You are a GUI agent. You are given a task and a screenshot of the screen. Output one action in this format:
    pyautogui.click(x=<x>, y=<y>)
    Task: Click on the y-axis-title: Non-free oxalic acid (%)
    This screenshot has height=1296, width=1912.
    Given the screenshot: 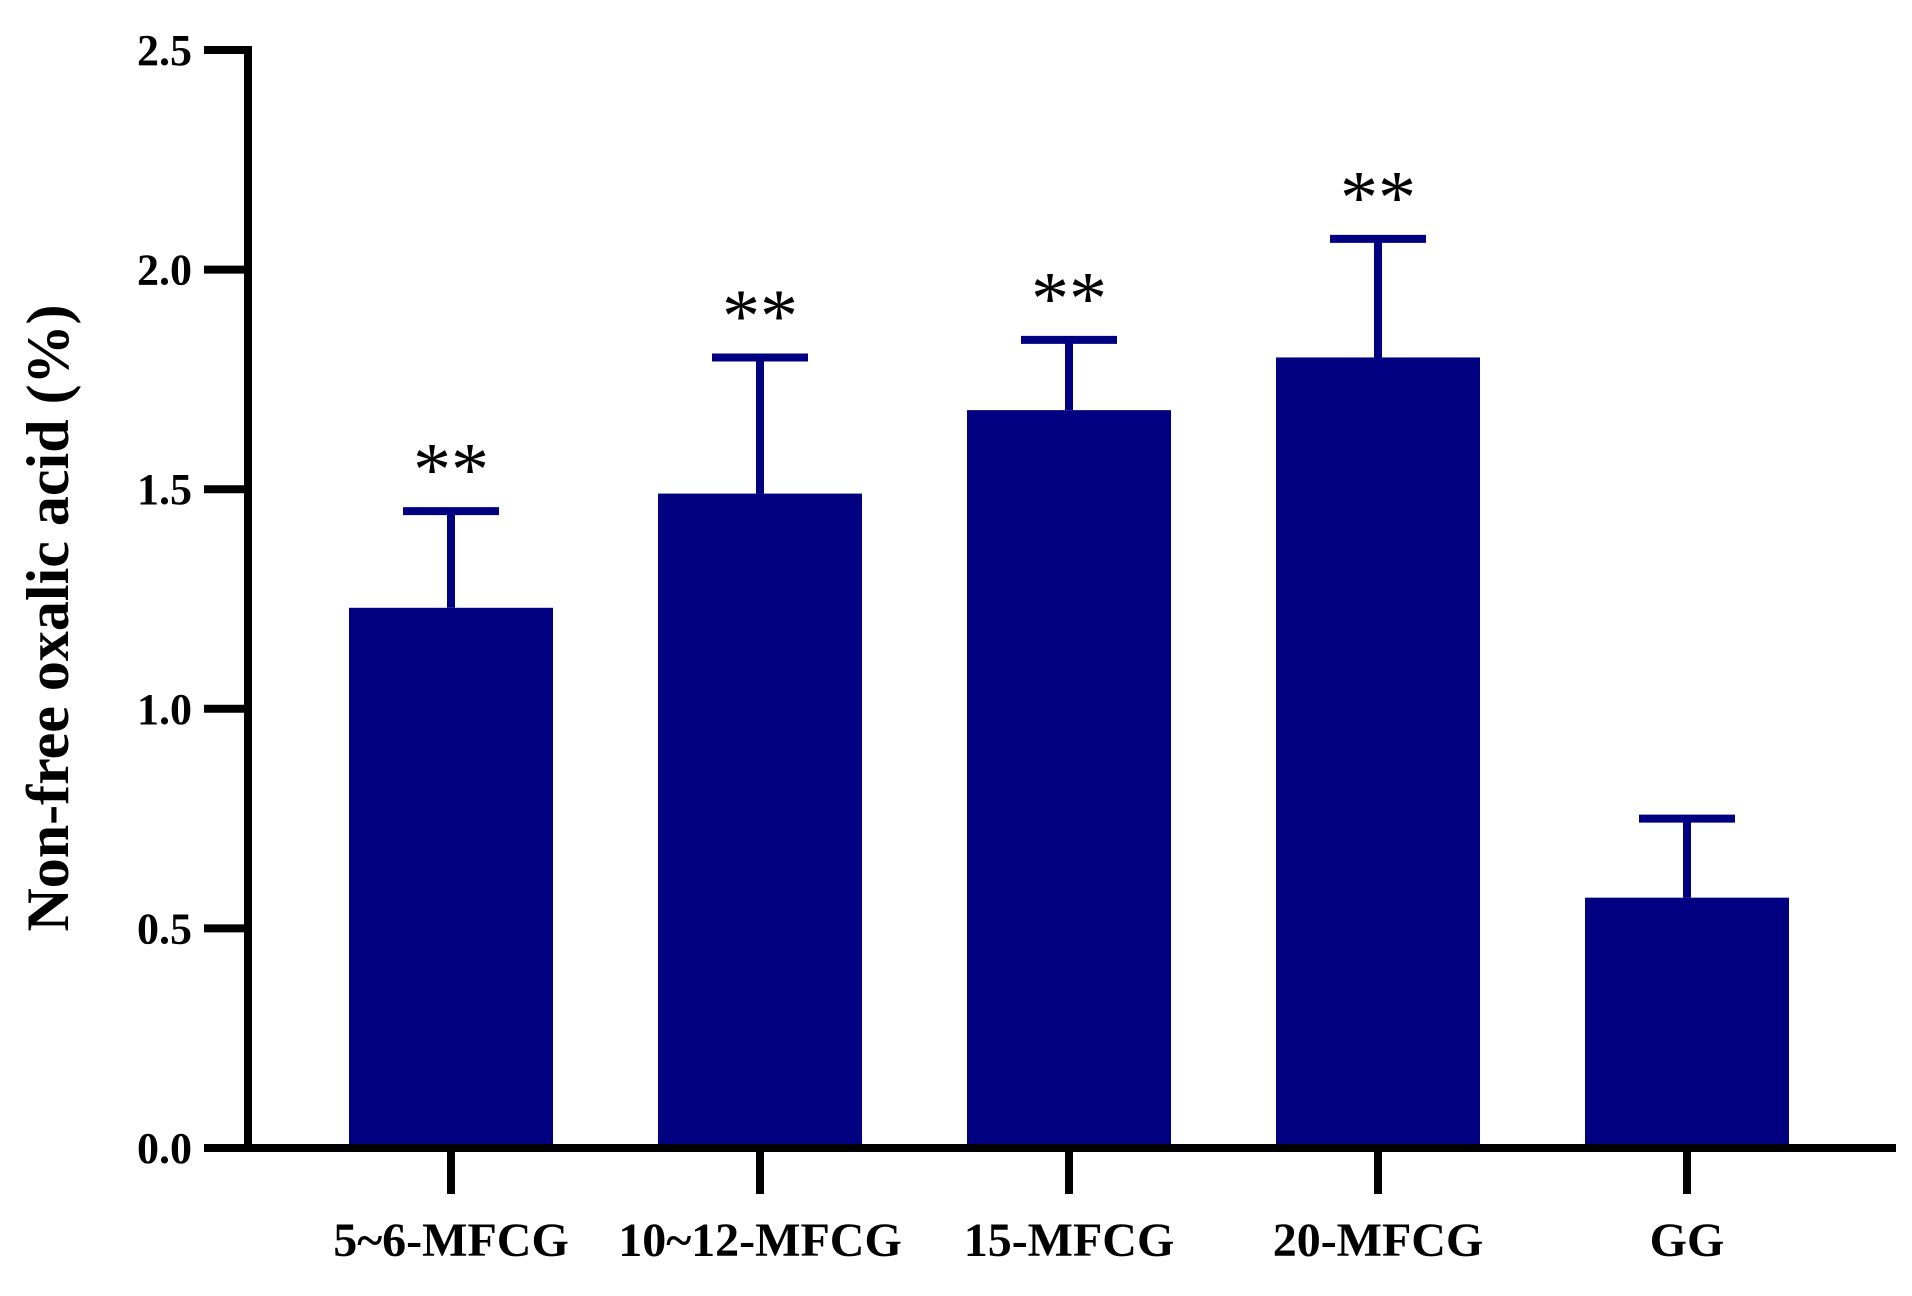 What is the action you would take?
    pyautogui.click(x=48, y=617)
    